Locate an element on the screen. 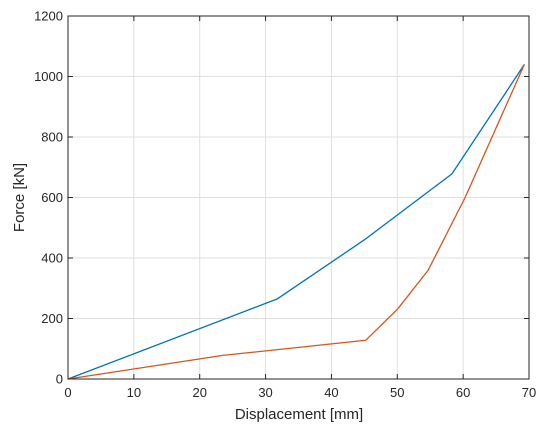  y-tick-label: 200 is located at coordinates (52, 318).